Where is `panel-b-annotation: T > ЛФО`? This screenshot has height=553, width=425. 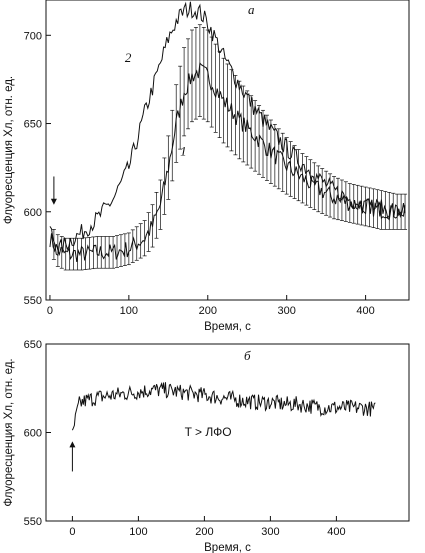 panel-b-annotation: T > ЛФО is located at coordinates (208, 432).